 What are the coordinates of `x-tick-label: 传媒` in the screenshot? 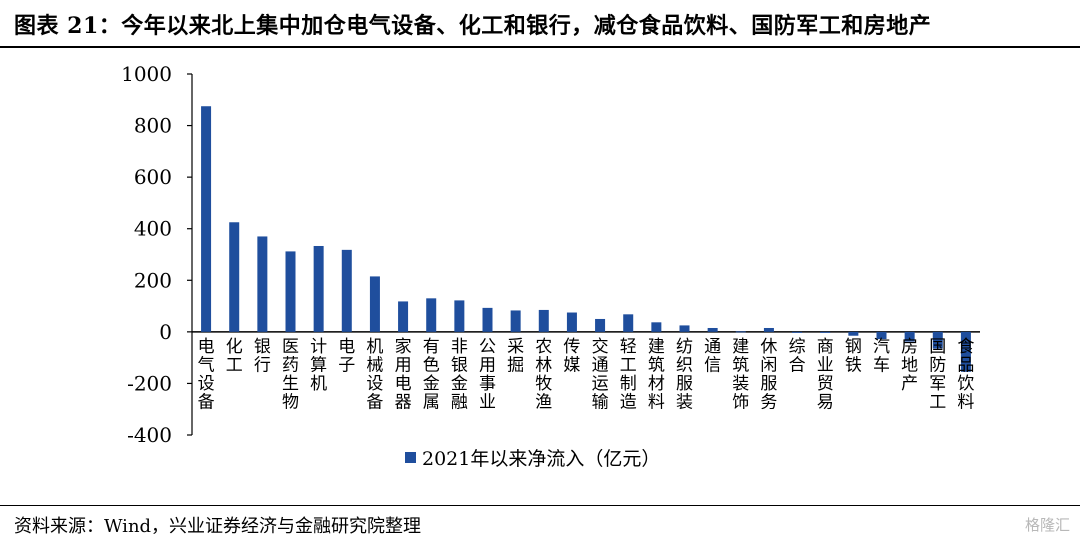 It's located at (571, 356).